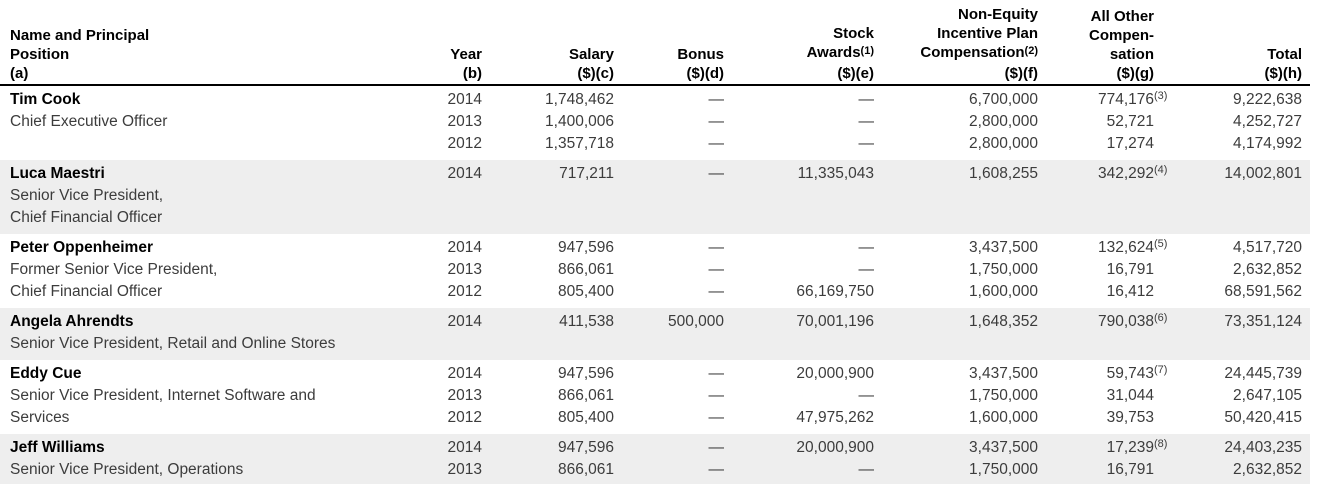 This screenshot has height=484, width=1332. Describe the element at coordinates (210, 43) in the screenshot. I see `column-header-name: Name and Principal Position (a)` at that location.